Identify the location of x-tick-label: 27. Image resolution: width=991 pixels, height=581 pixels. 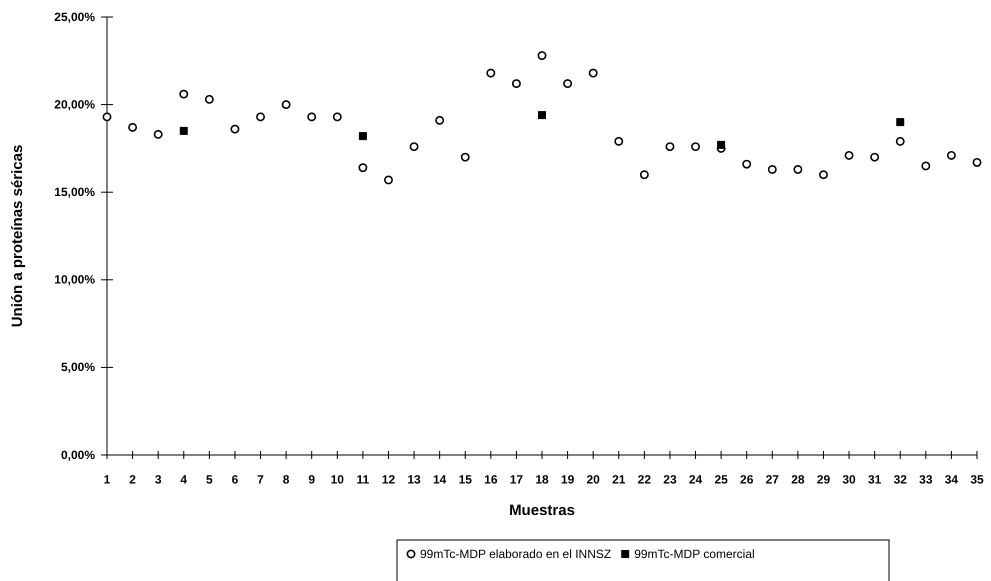
(773, 479).